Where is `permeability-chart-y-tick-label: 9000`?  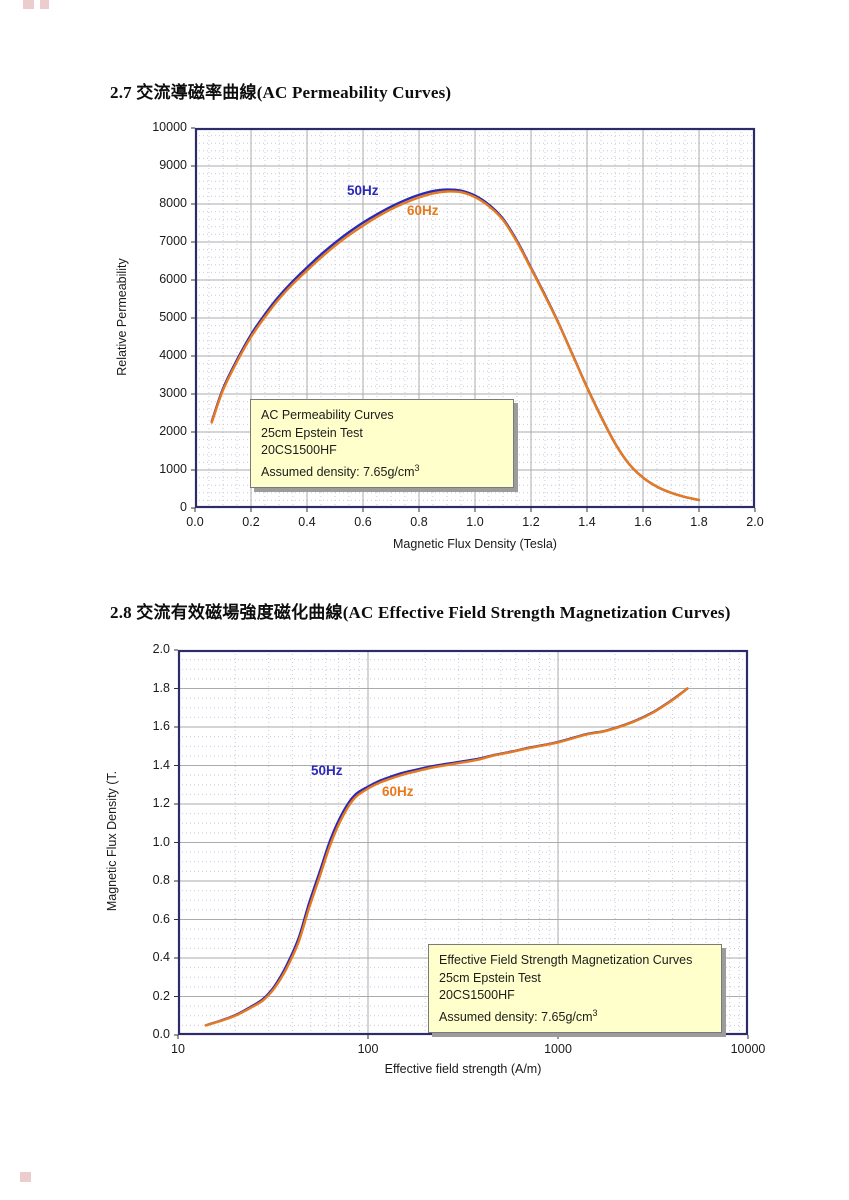 permeability-chart-y-tick-label: 9000 is located at coordinates (173, 165).